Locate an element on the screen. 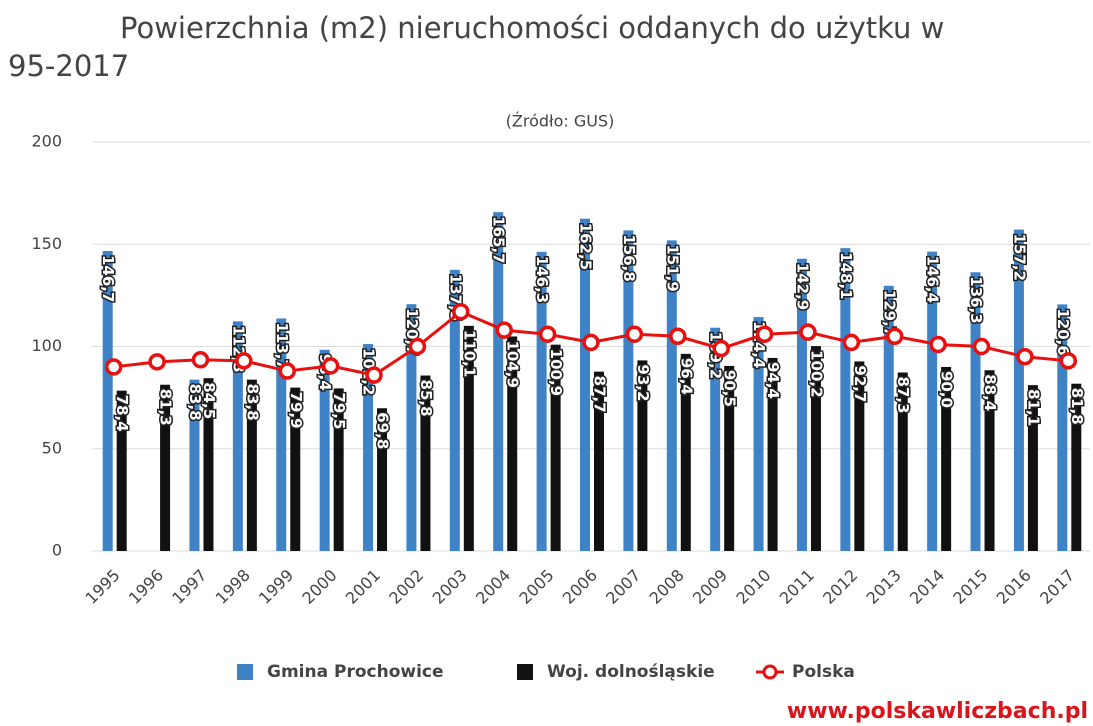  x-tick-label: 1996 is located at coordinates (146, 587).